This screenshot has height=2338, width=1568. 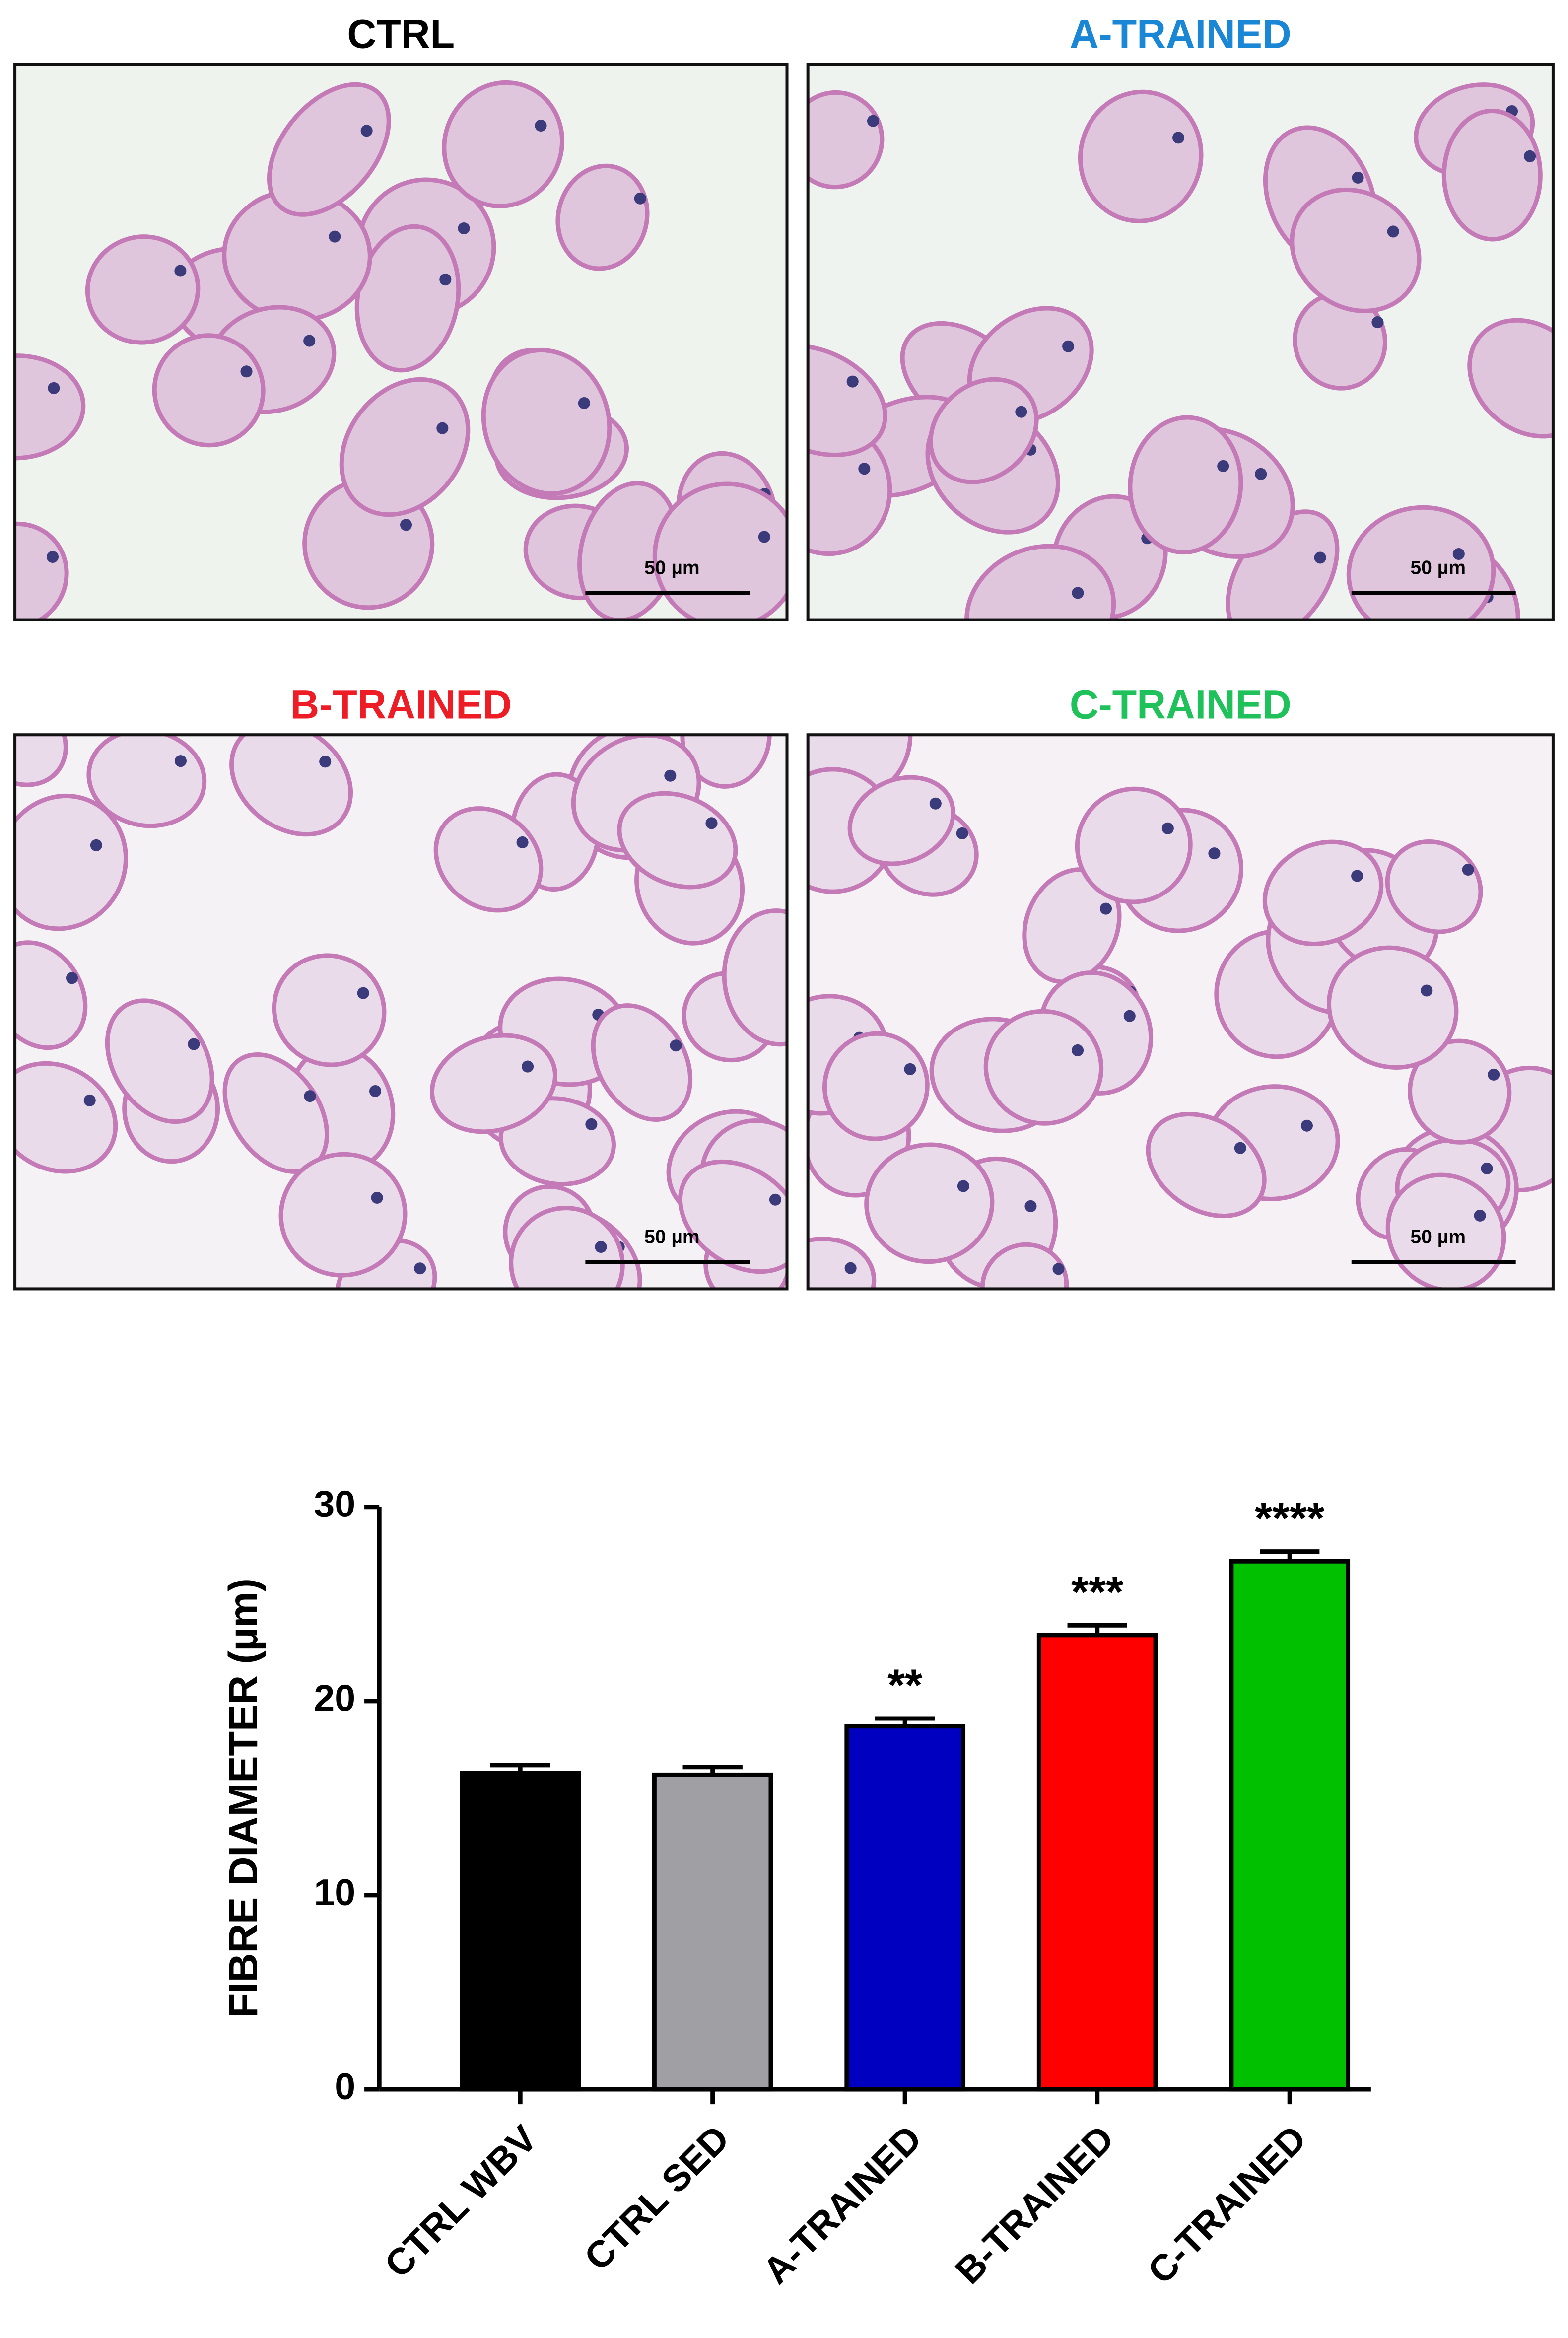 I want to click on panel-title: A-TRAINED, so click(x=1181, y=34).